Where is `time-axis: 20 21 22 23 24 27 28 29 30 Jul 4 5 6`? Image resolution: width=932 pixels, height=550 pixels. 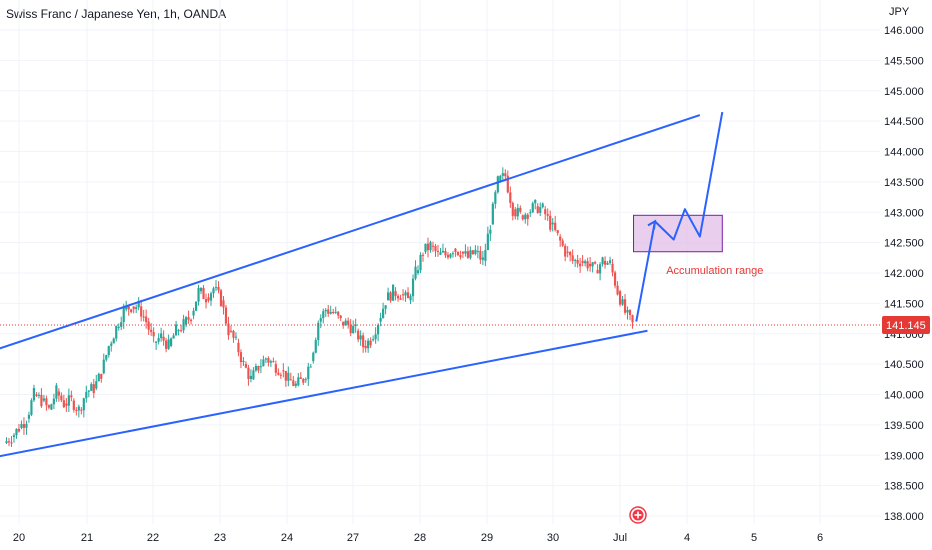 time-axis: 20 21 22 23 24 27 28 29 30 Jul 4 5 6 is located at coordinates (418, 538).